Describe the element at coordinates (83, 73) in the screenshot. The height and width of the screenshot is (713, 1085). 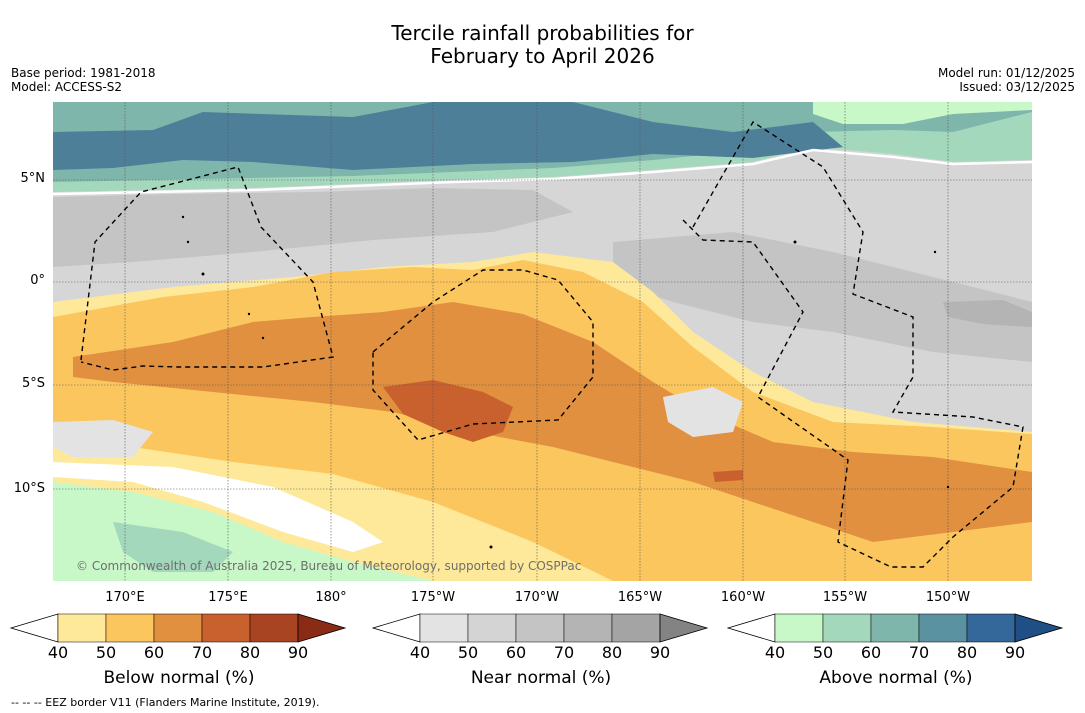
I see `base-period: Base period: 1981-2018` at that location.